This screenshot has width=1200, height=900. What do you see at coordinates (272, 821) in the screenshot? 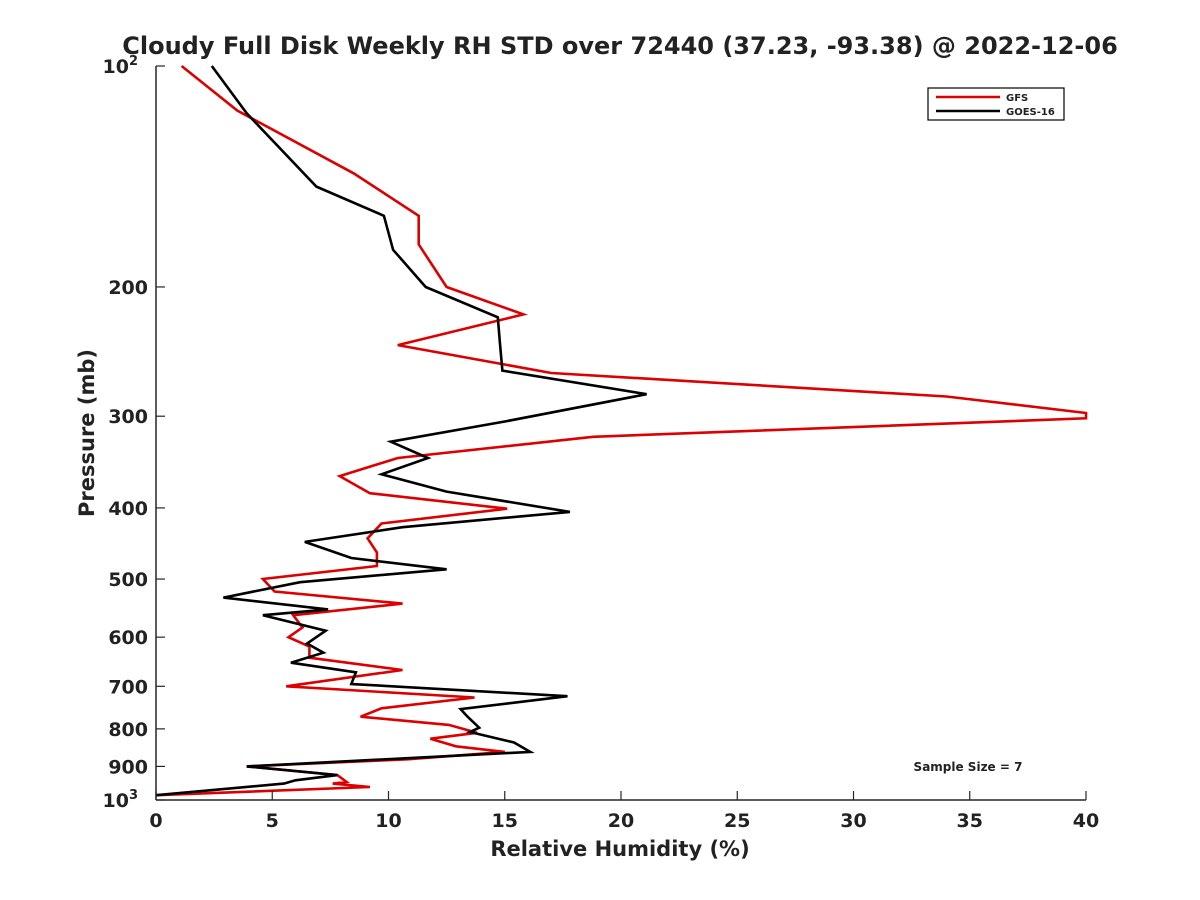
I see `x-tick-label: 5` at bounding box center [272, 821].